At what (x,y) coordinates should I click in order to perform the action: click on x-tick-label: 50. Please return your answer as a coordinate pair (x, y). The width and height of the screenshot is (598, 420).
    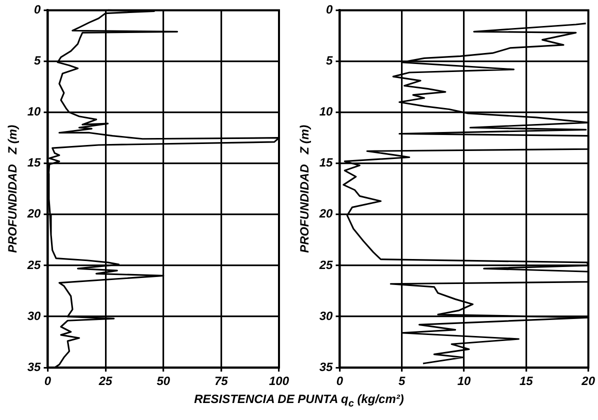
    Looking at the image, I should click on (163, 381).